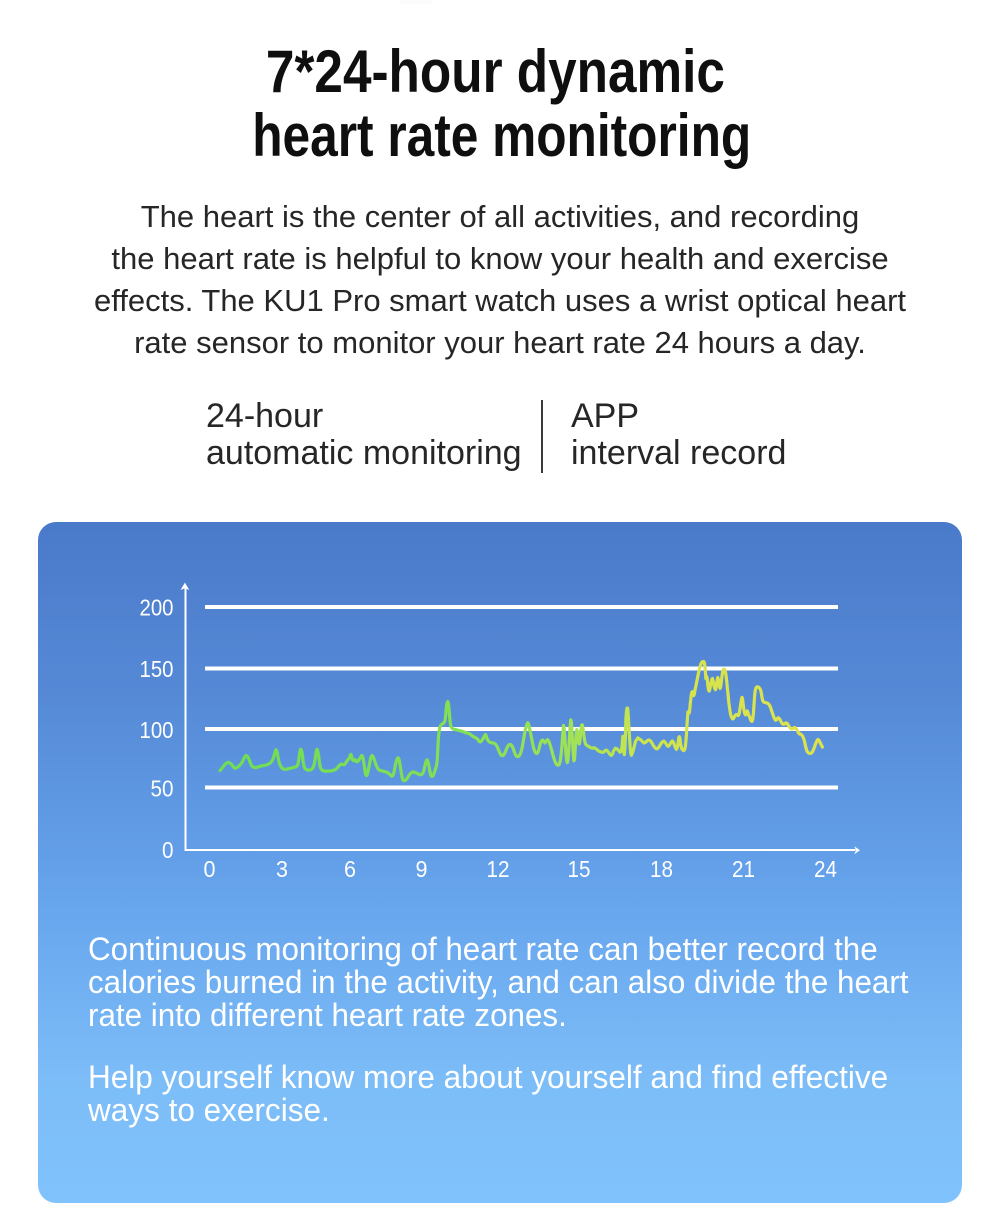  What do you see at coordinates (350, 869) in the screenshot?
I see `svg-text: 6` at bounding box center [350, 869].